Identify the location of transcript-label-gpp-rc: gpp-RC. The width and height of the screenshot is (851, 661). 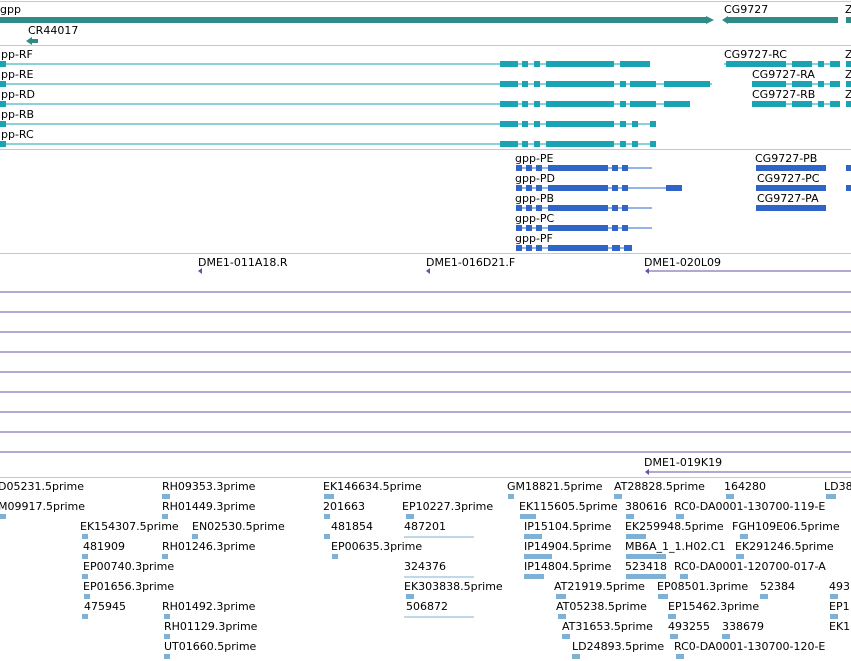
(17, 134).